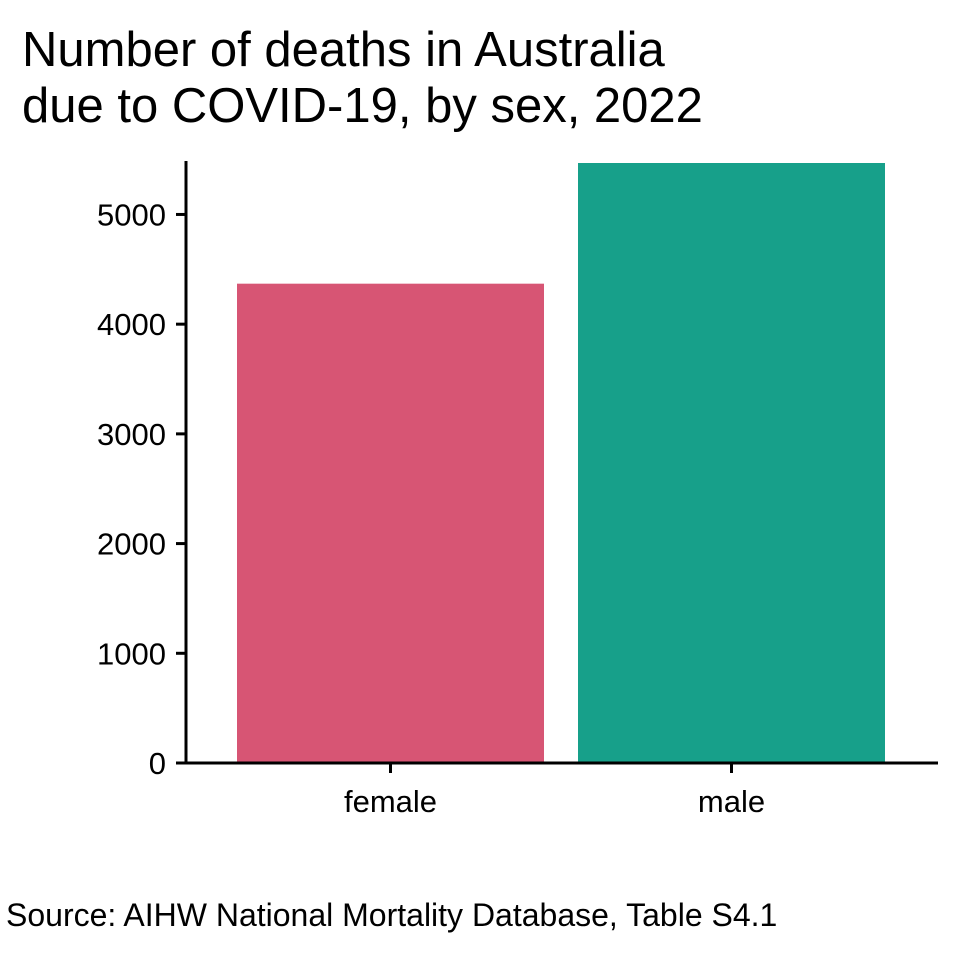 The height and width of the screenshot is (960, 960). I want to click on chart-title-line-2: due to COVID-19, by sex, 2022, so click(362, 106).